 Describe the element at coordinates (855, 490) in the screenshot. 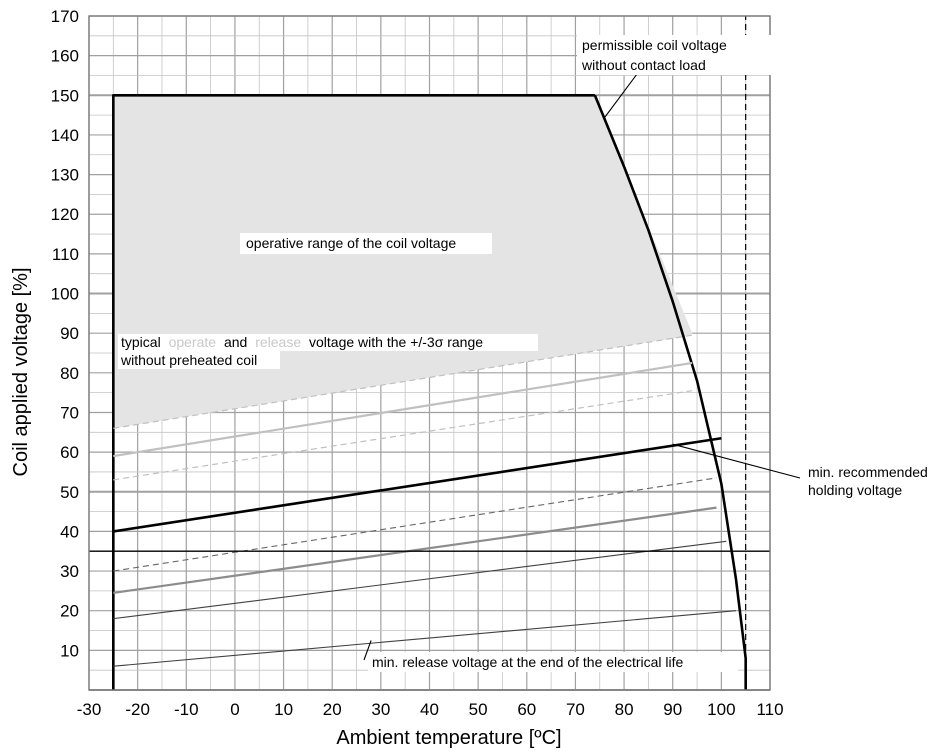

I see `holding-label-line2: holding voltage` at that location.